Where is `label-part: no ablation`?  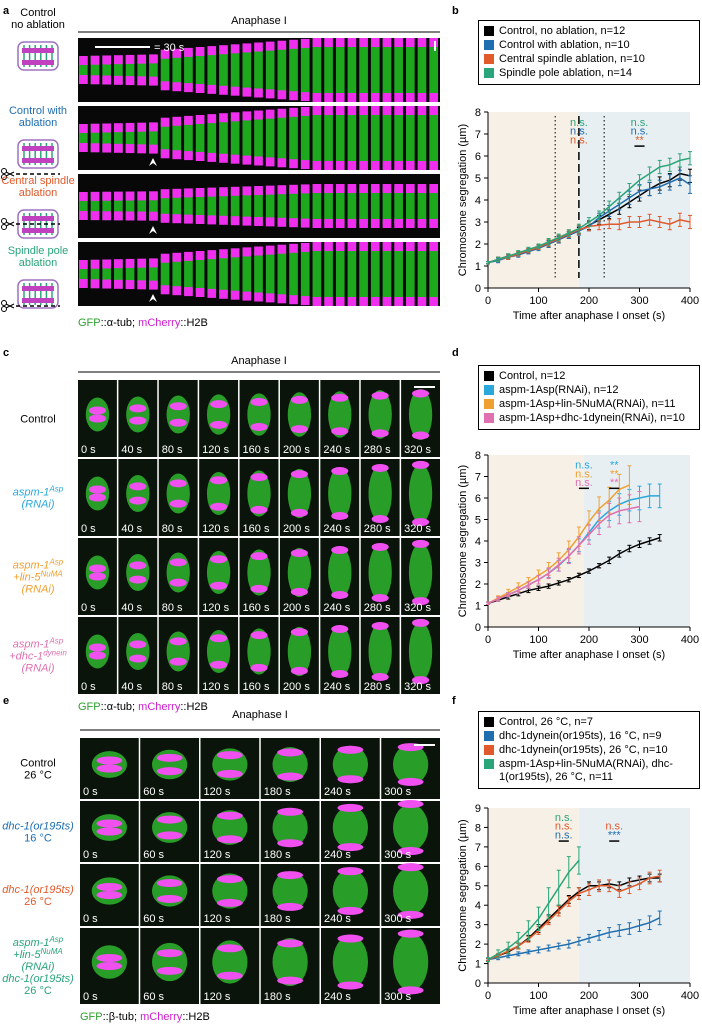 label-part: no ablation is located at coordinates (38, 25).